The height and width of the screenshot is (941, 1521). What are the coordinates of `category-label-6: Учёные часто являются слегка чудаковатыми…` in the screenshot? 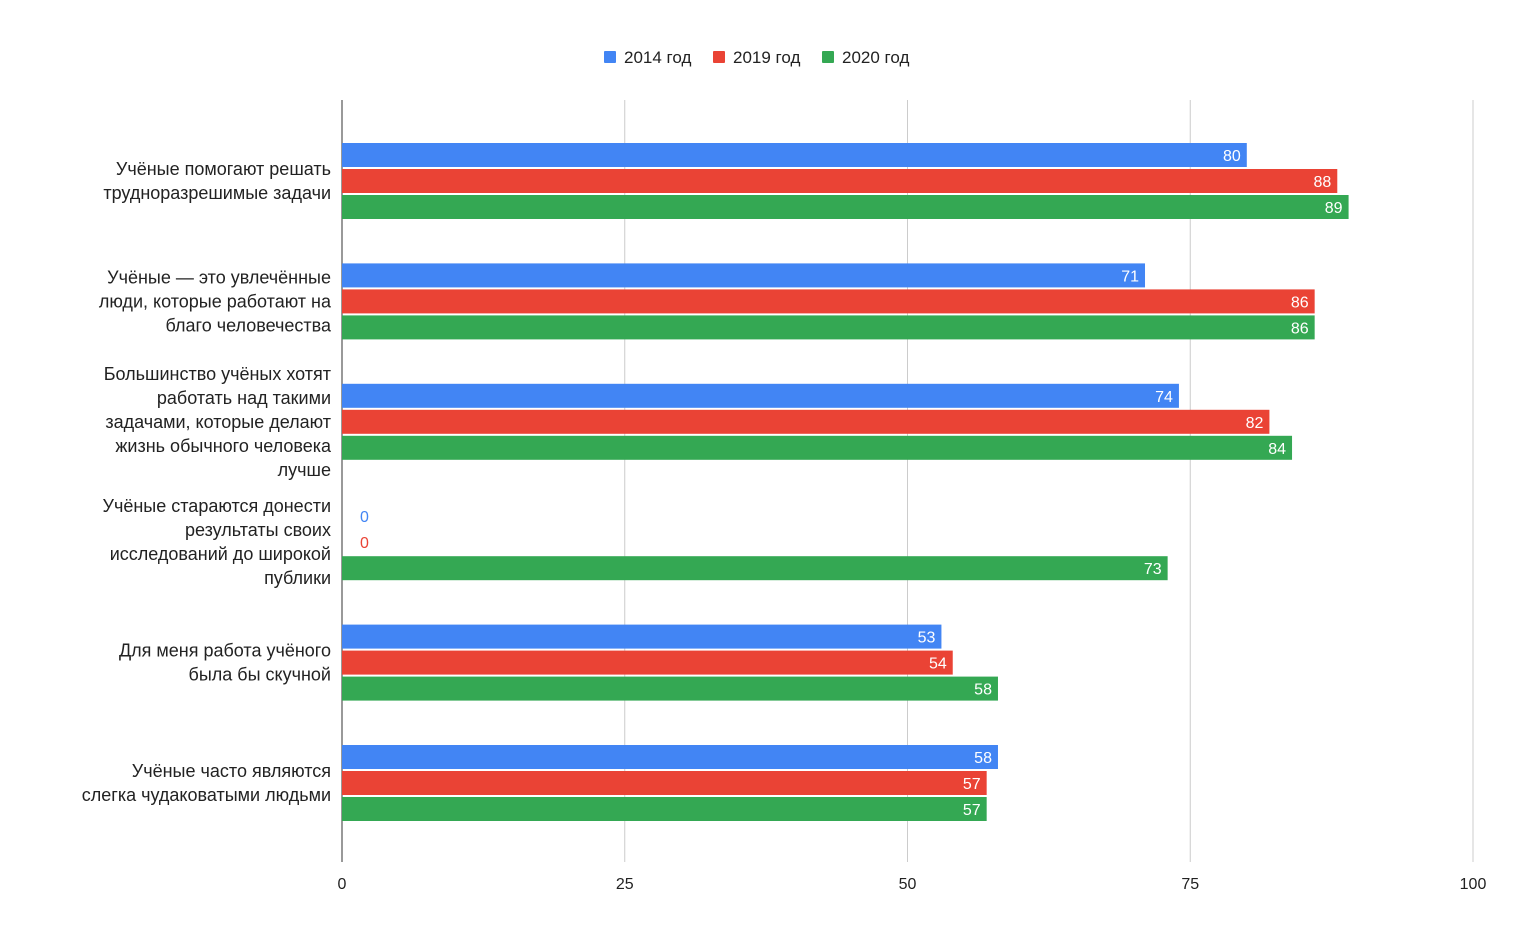 It's located at (206, 783).